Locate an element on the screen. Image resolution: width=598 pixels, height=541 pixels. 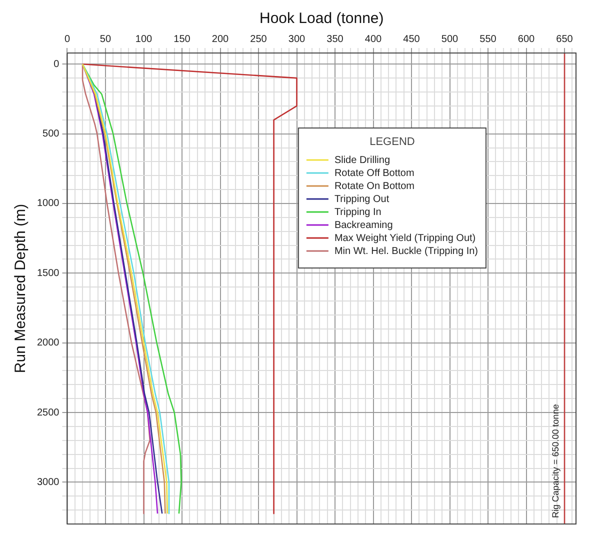
legend-label: Rotate Off Bottom is located at coordinates (374, 173).